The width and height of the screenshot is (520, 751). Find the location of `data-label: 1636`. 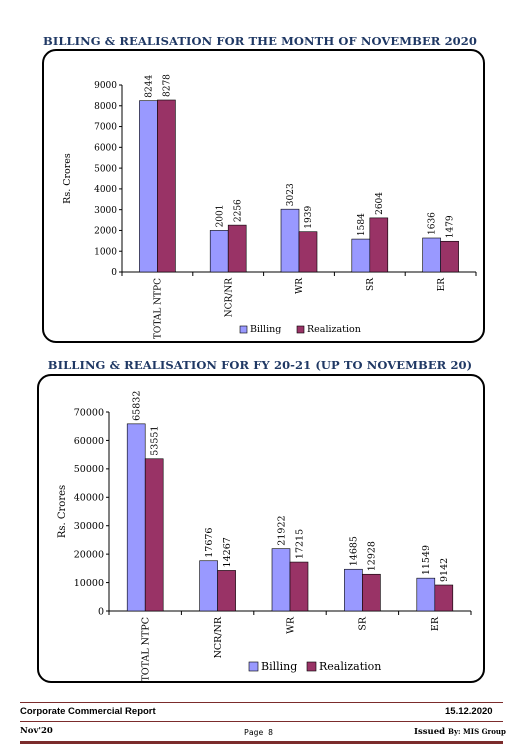

data-label: 1636 is located at coordinates (433, 223).